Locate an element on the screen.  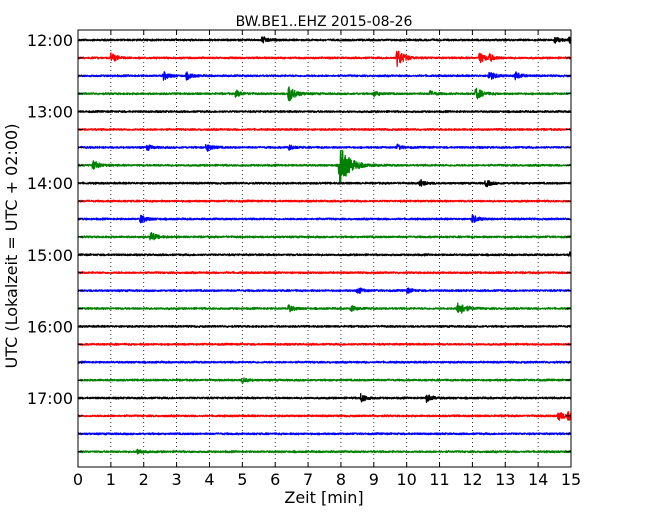
x-tick-label: 12 is located at coordinates (472, 479).